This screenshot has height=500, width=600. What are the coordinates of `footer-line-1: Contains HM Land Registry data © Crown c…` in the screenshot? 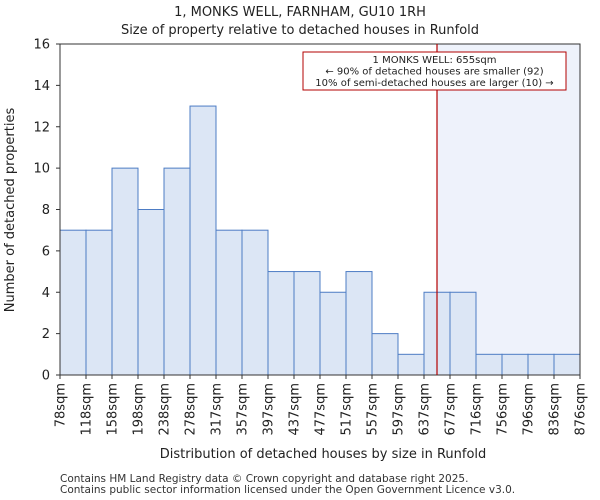 It's located at (264, 479).